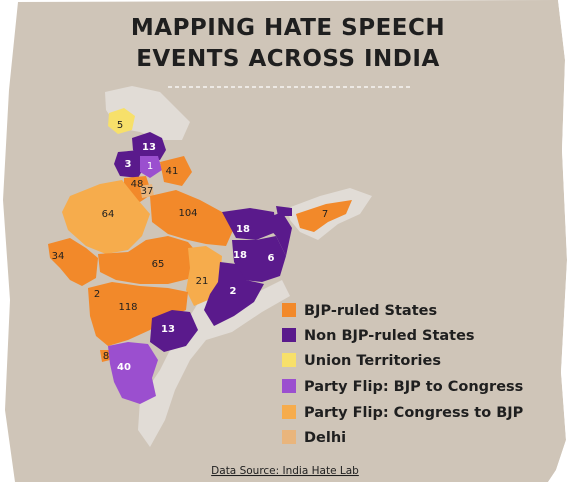  I want to click on map-label-himachal: 3, so click(128, 164).